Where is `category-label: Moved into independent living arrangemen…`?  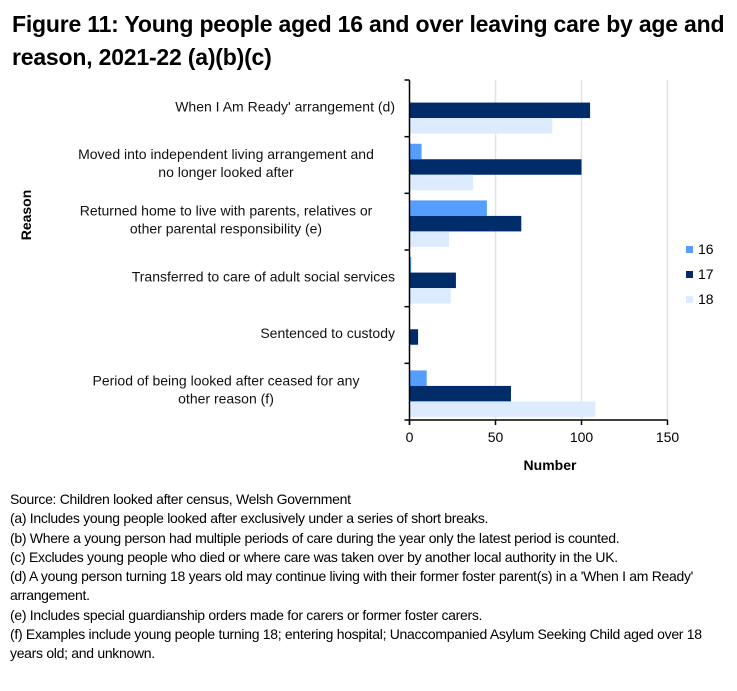 category-label: Moved into independent living arrangemen… is located at coordinates (226, 154).